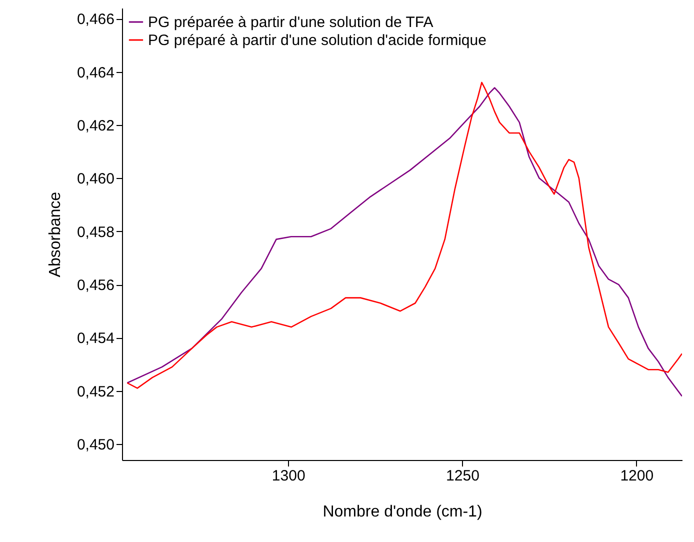  I want to click on y-tick-label: 0,456, so click(95, 285).